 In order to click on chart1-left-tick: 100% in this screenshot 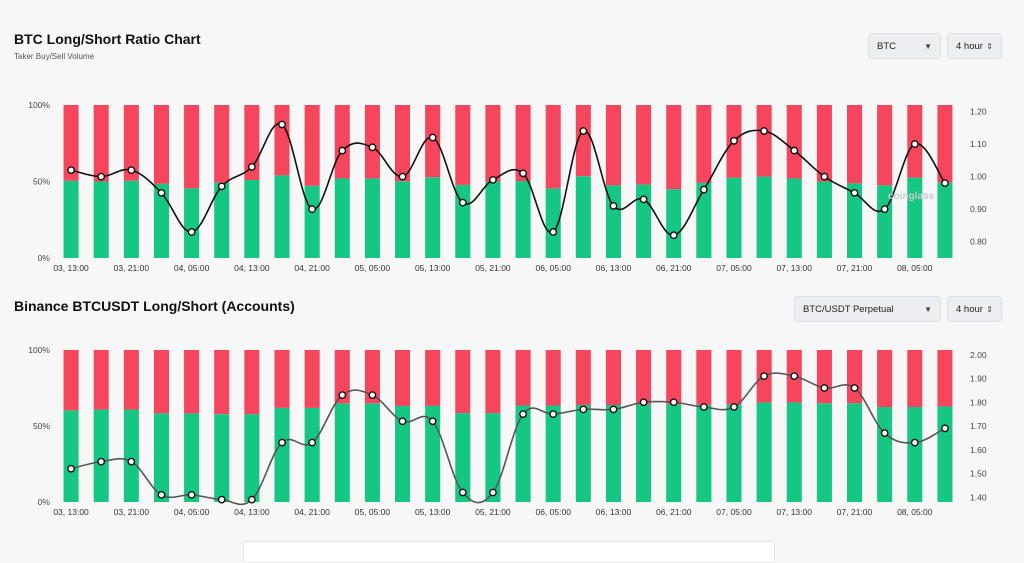, I will do `click(39, 105)`.